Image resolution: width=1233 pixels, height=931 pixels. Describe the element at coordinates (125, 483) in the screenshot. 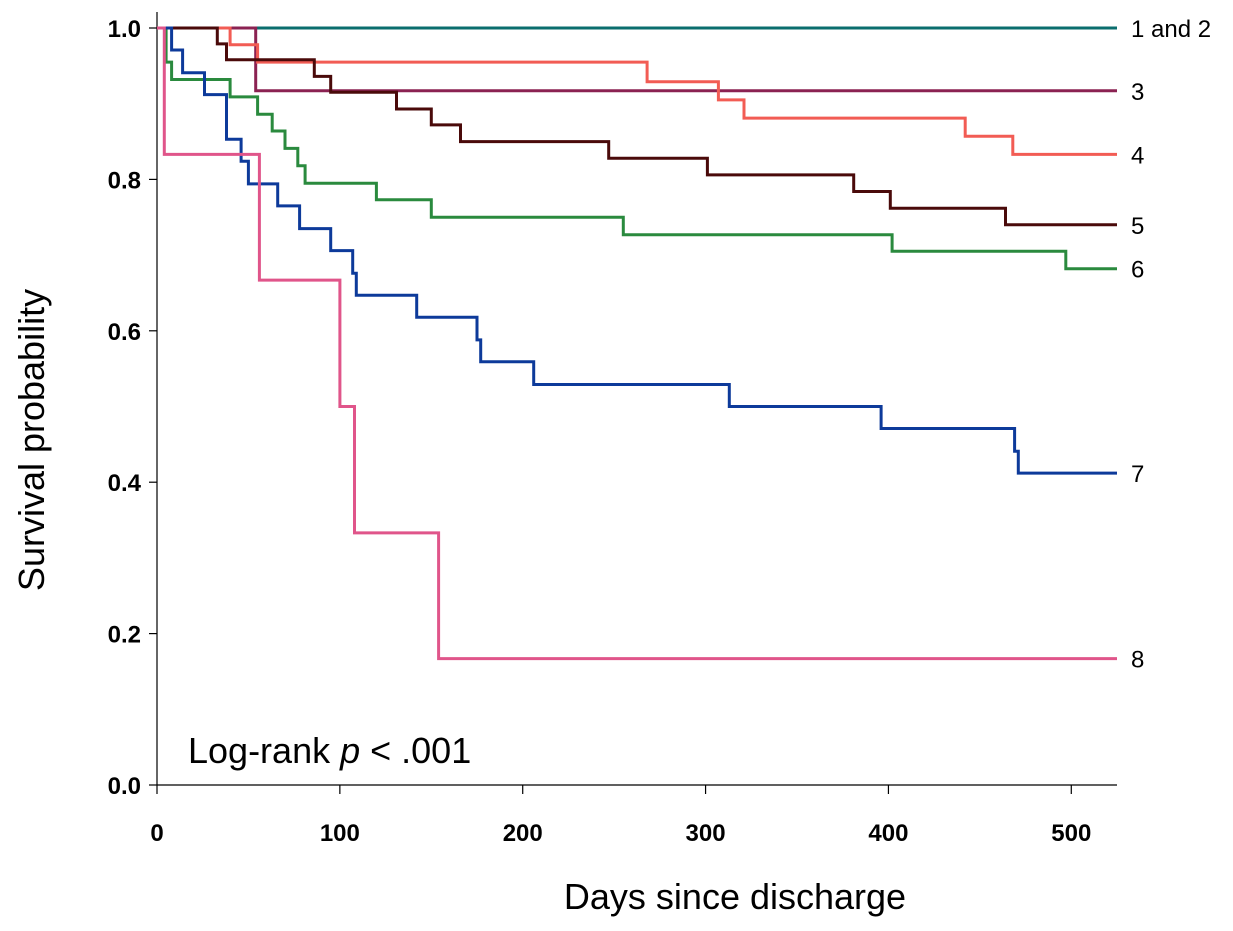

I see `y-tick-label: 0.4` at that location.